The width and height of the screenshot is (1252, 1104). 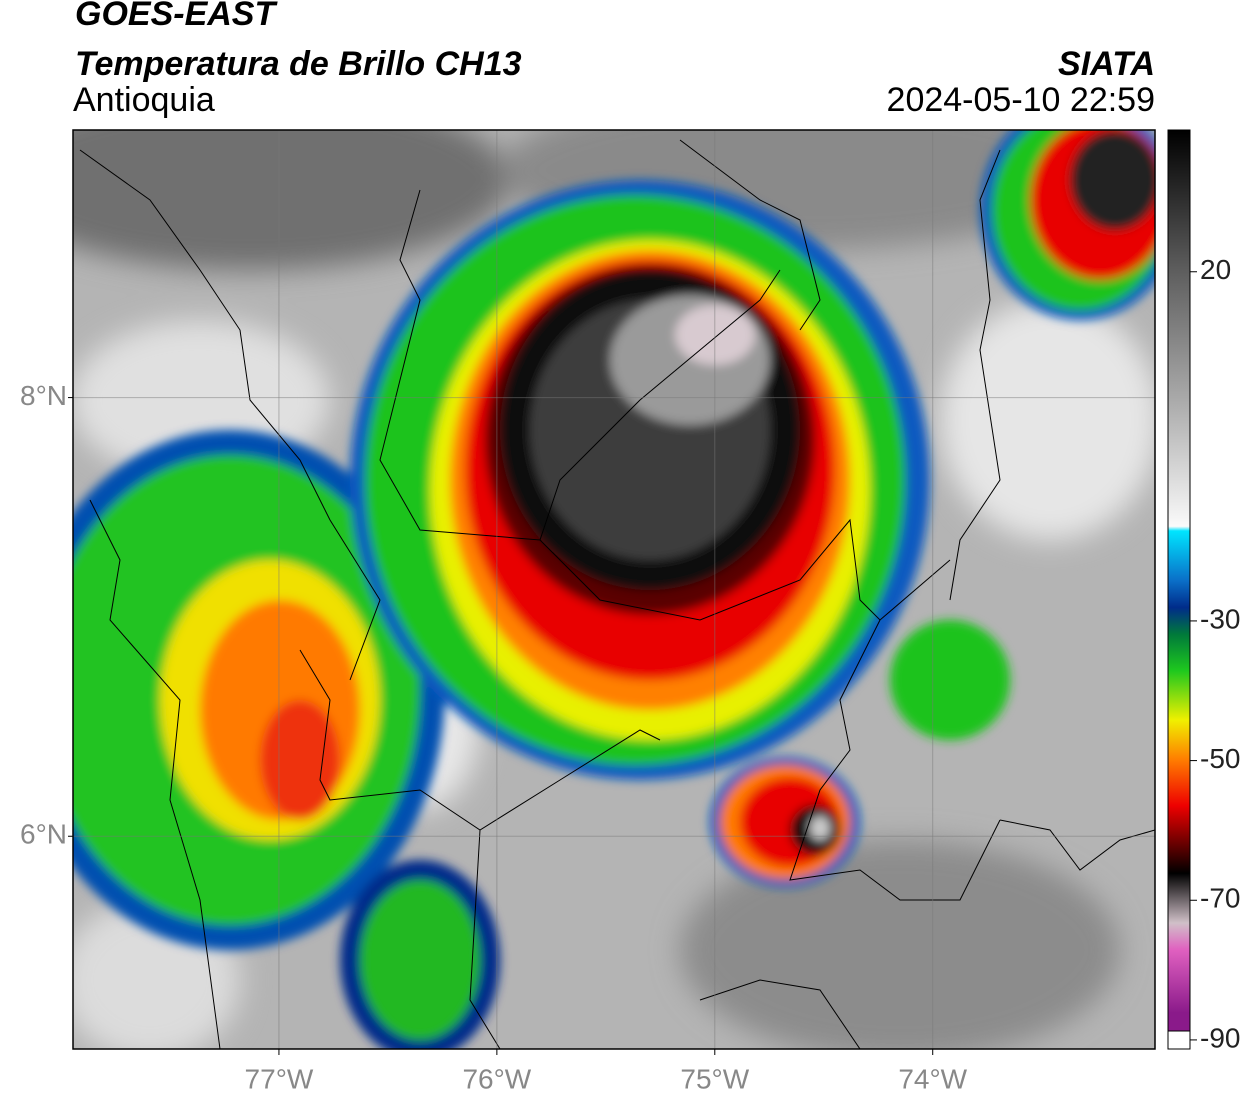 What do you see at coordinates (1179, 1040) in the screenshot?
I see `colorbar-under` at bounding box center [1179, 1040].